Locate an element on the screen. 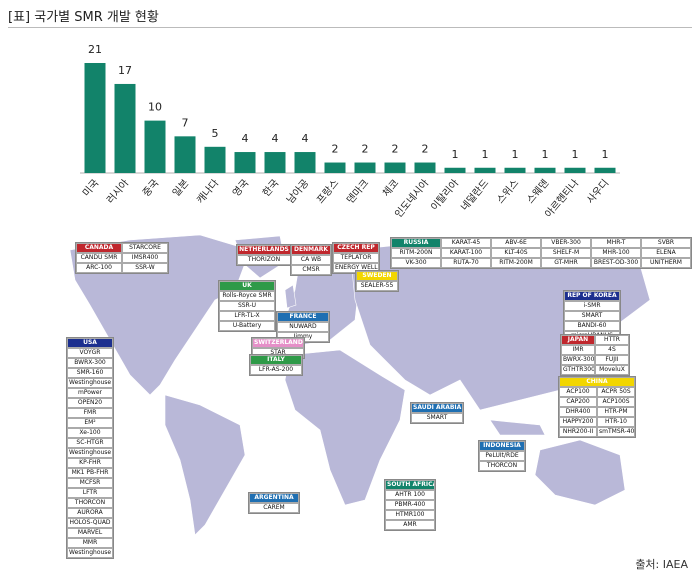  smr-model: MoveluX is located at coordinates (612, 370).